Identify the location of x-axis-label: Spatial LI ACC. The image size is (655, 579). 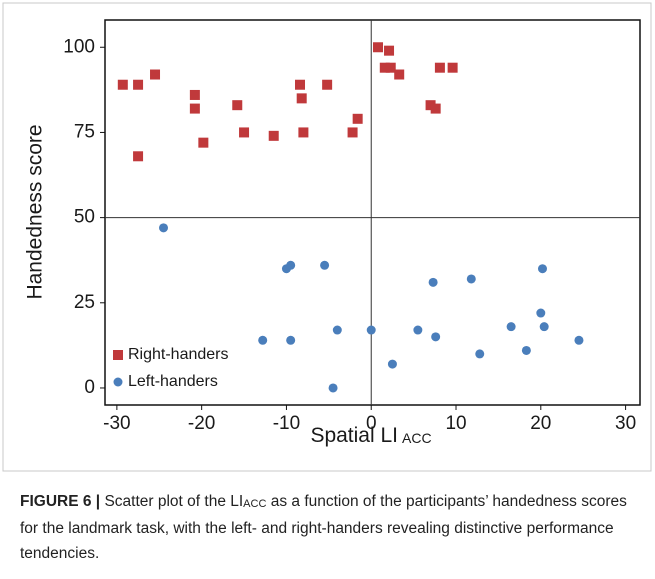
(370, 435).